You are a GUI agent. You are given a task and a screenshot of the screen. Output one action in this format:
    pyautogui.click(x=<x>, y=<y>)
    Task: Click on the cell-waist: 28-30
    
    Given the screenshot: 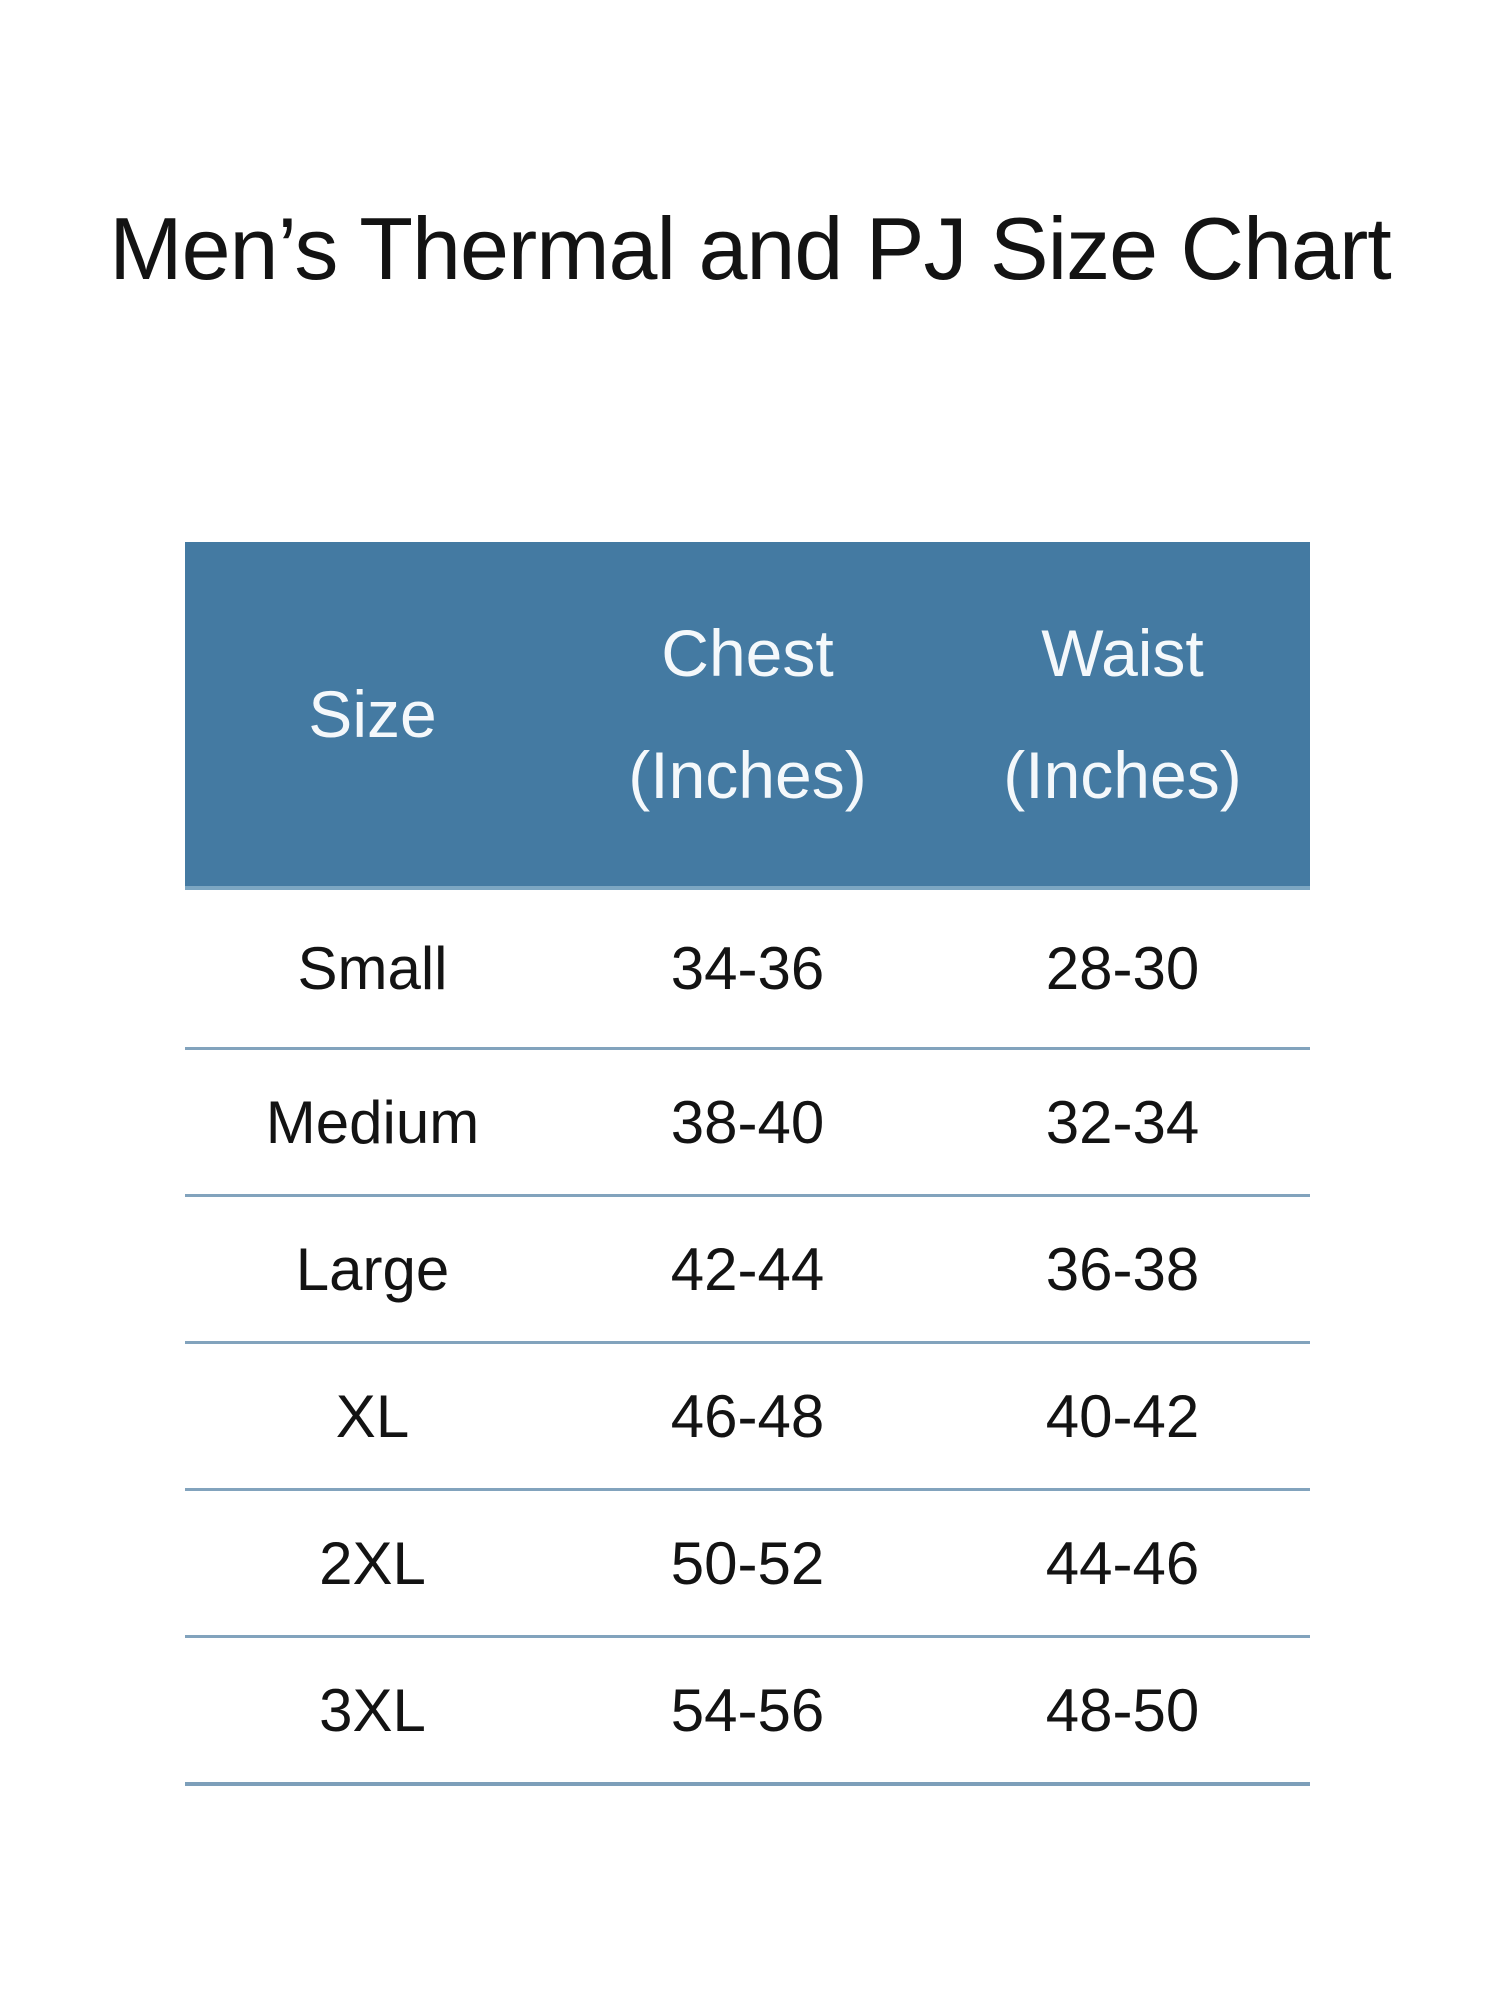 What is the action you would take?
    pyautogui.click(x=1122, y=968)
    